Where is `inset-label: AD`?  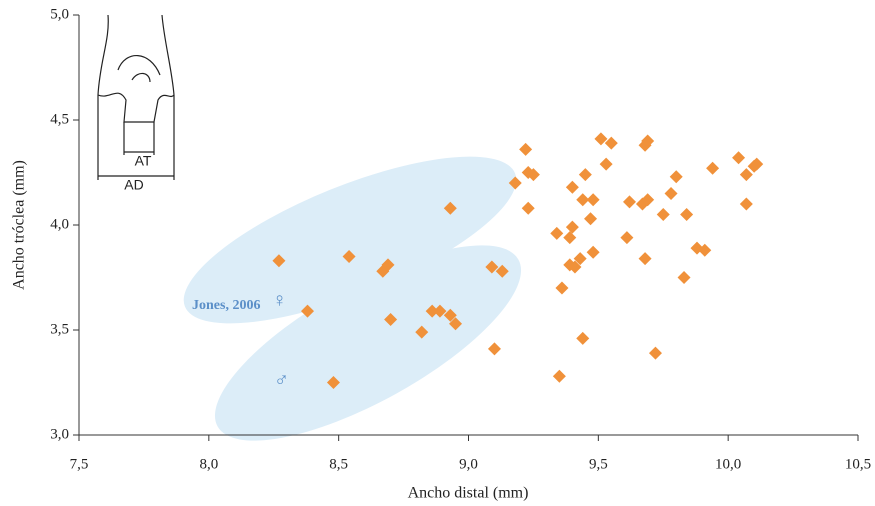
inset-label: AD is located at coordinates (133, 185).